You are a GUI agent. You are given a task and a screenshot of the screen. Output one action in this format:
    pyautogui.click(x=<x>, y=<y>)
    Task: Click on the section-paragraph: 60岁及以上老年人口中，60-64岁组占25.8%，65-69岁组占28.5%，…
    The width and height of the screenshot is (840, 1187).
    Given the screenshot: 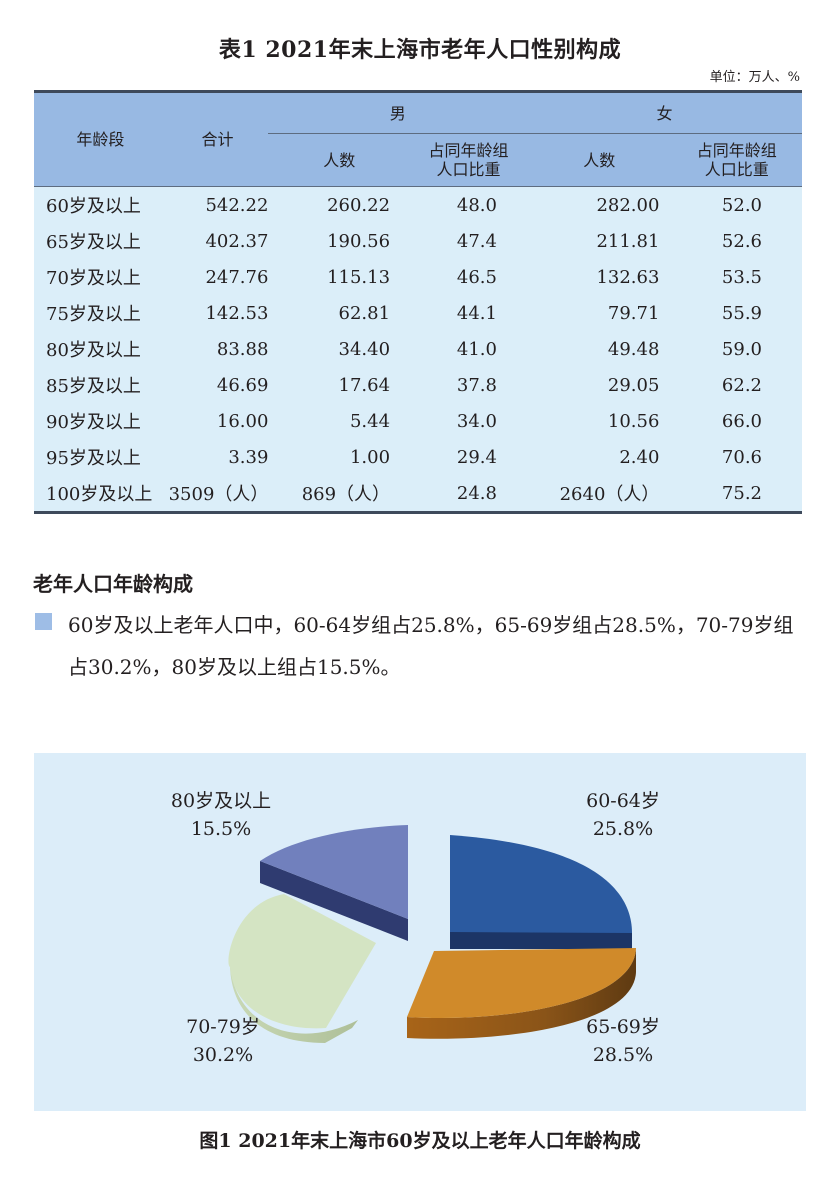 What is the action you would take?
    pyautogui.click(x=431, y=646)
    